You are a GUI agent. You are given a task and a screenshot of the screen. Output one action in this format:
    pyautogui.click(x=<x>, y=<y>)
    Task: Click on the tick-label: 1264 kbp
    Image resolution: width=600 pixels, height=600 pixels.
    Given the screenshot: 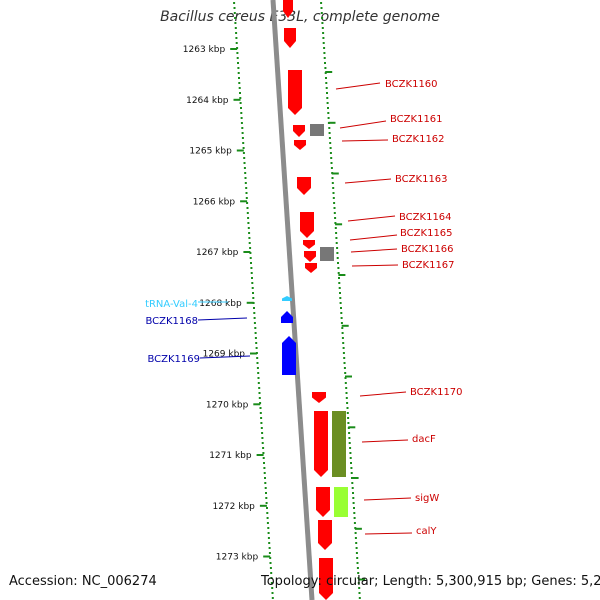 What is the action you would take?
    pyautogui.click(x=207, y=101)
    